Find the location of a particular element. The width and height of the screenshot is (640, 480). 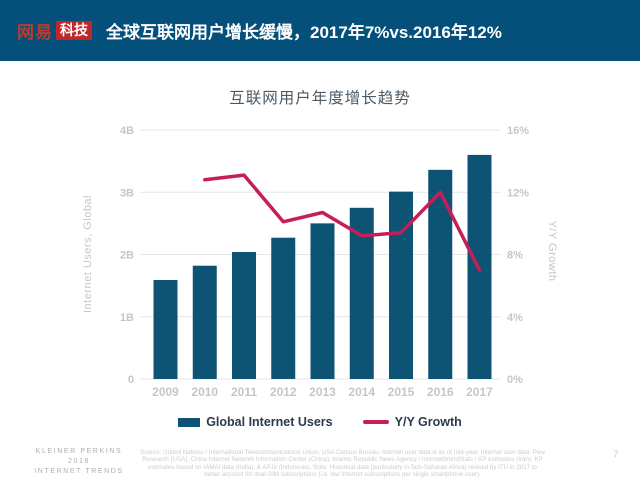

kleiner-perkins-brand: Kleiner Perkins 2018 Internet Trends is located at coordinates (79, 462).